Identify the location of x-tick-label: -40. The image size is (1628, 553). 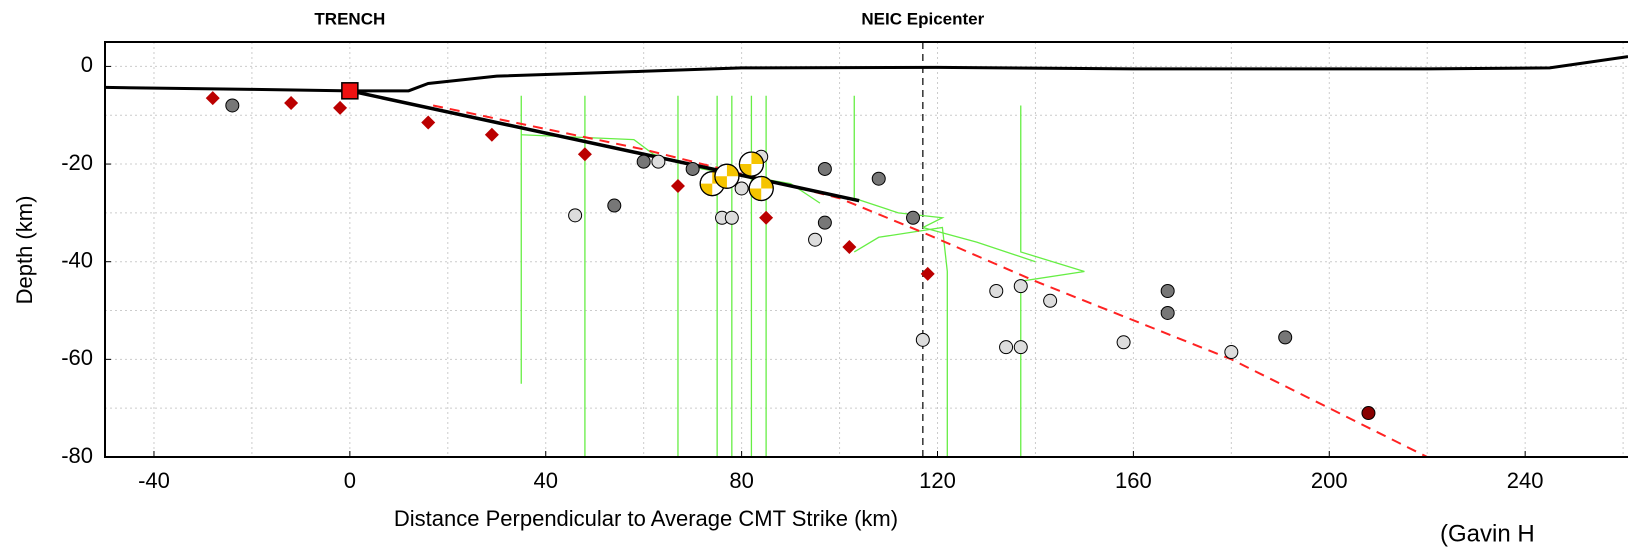
(154, 480).